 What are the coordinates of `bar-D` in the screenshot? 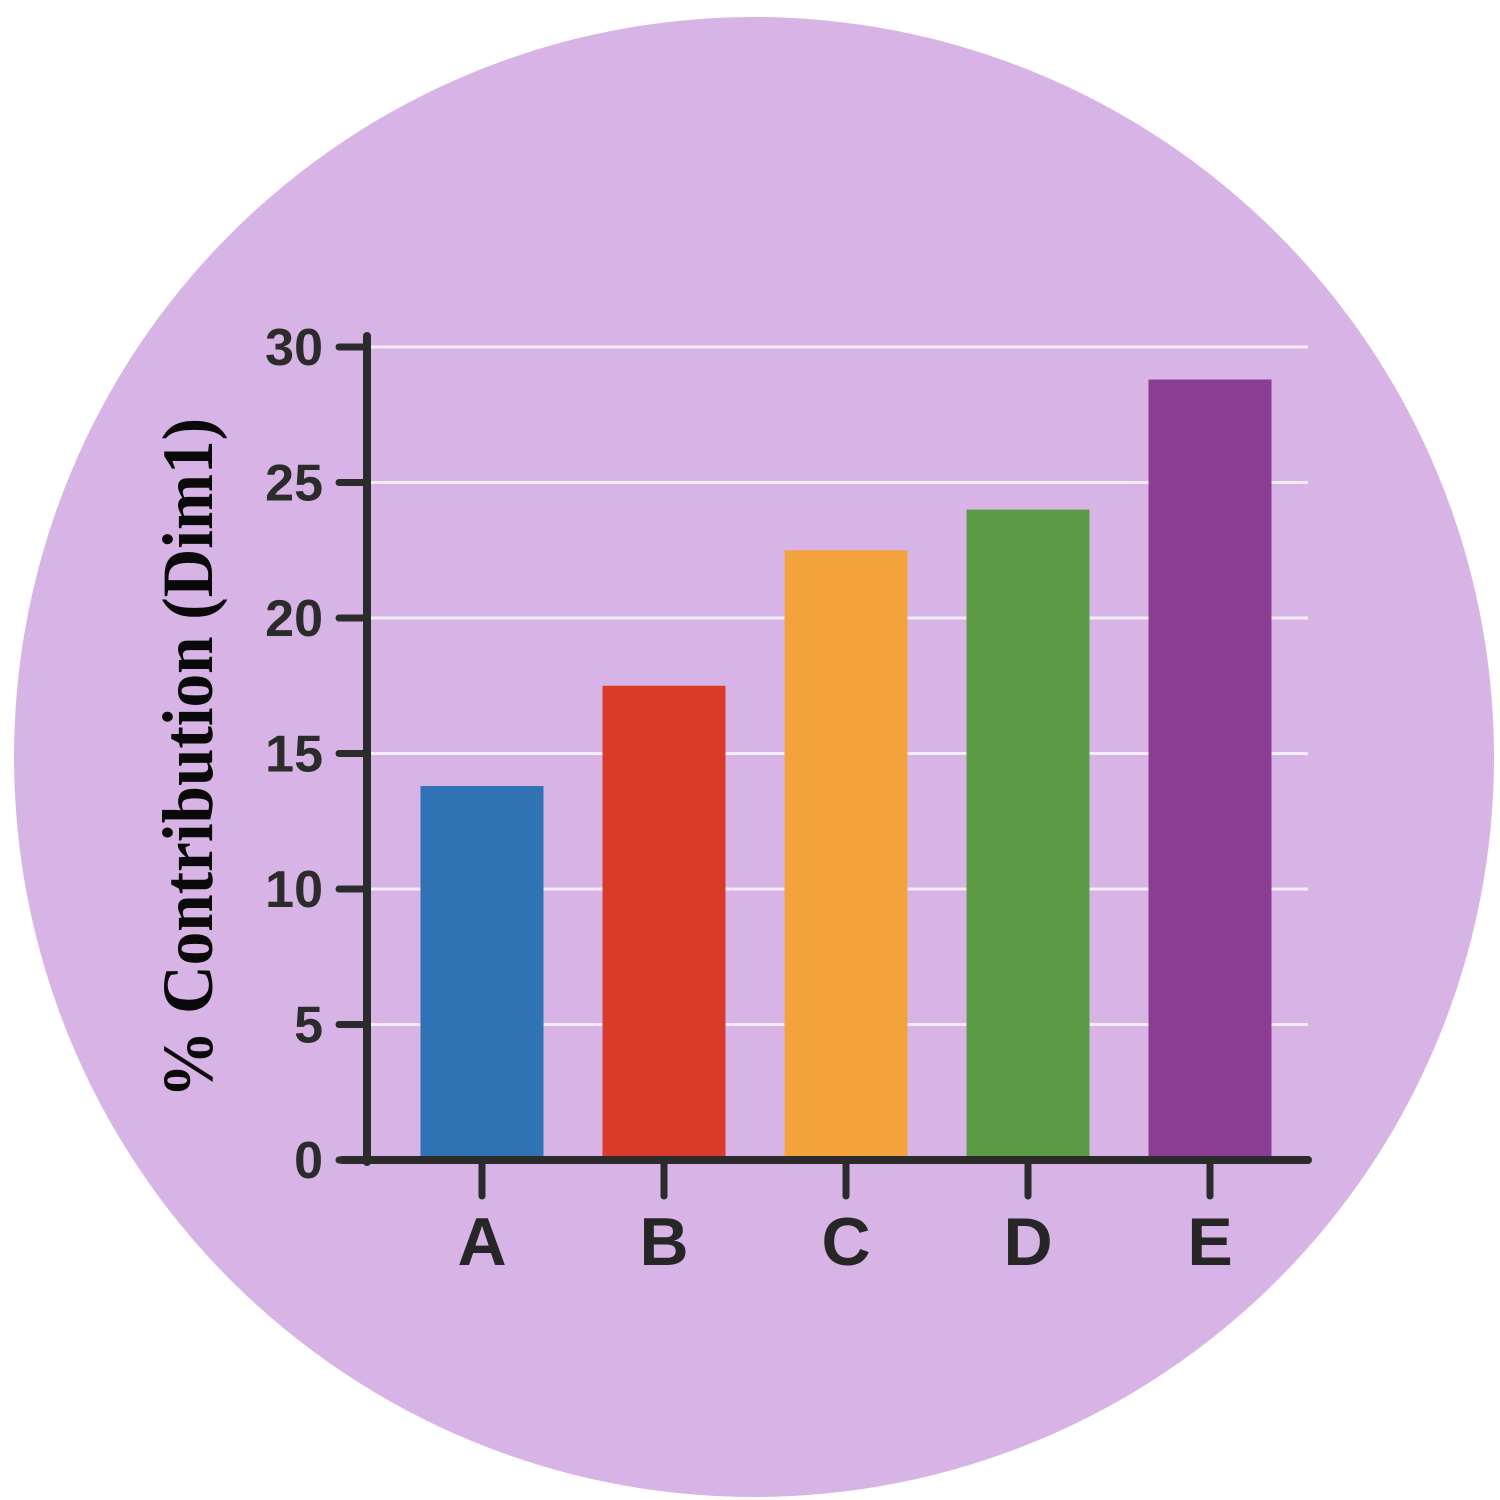 It's located at (1028, 835).